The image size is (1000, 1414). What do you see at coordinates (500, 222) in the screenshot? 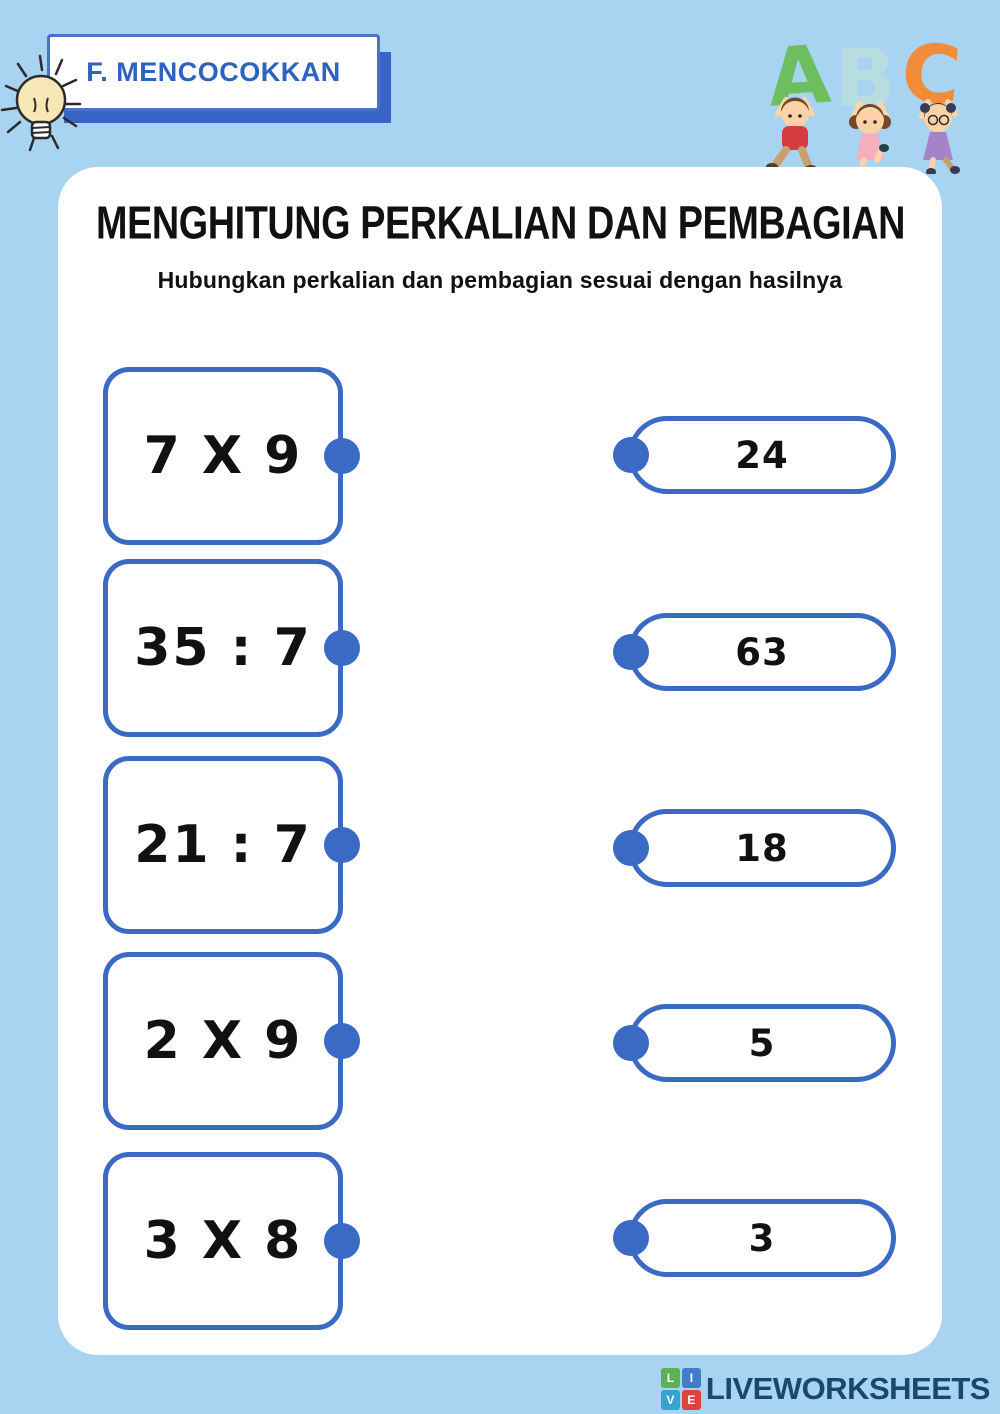
I see `page-title: MENGHITUNG PERKALIAN DAN PEMBAGIAN` at bounding box center [500, 222].